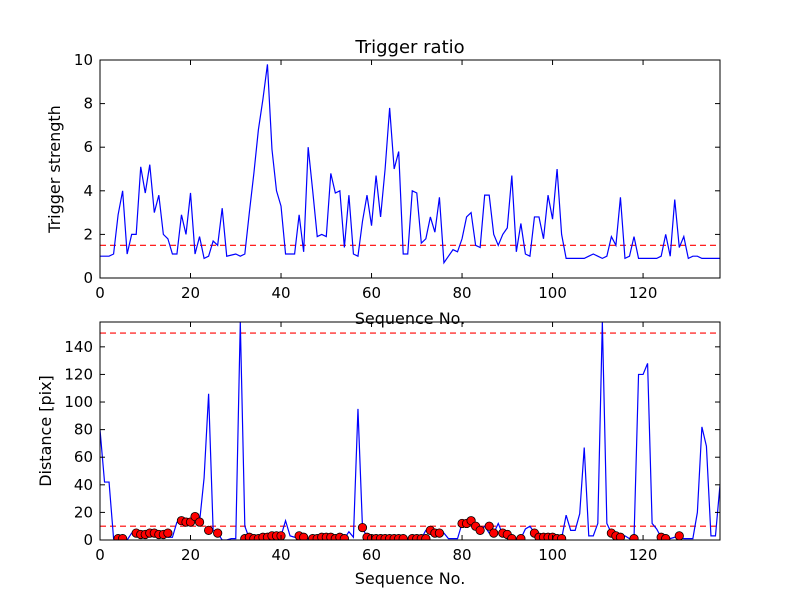 The image size is (800, 600). Describe the element at coordinates (83, 457) in the screenshot. I see `bottom-chart-y-tick-label: 60` at that location.